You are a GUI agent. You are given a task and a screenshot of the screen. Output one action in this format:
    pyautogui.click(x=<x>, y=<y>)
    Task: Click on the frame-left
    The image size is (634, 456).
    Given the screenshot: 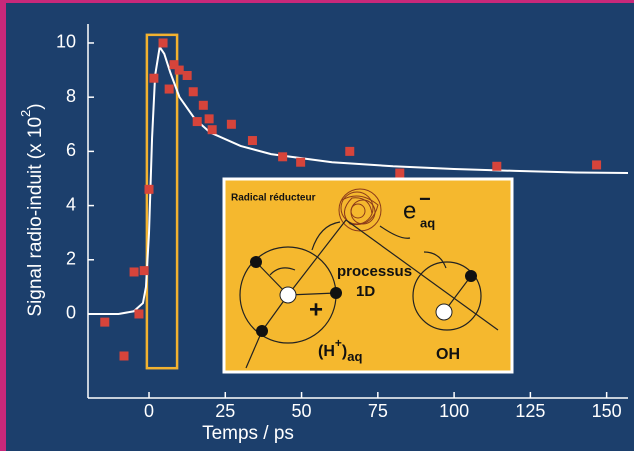 What is the action you would take?
    pyautogui.click(x=3, y=225)
    